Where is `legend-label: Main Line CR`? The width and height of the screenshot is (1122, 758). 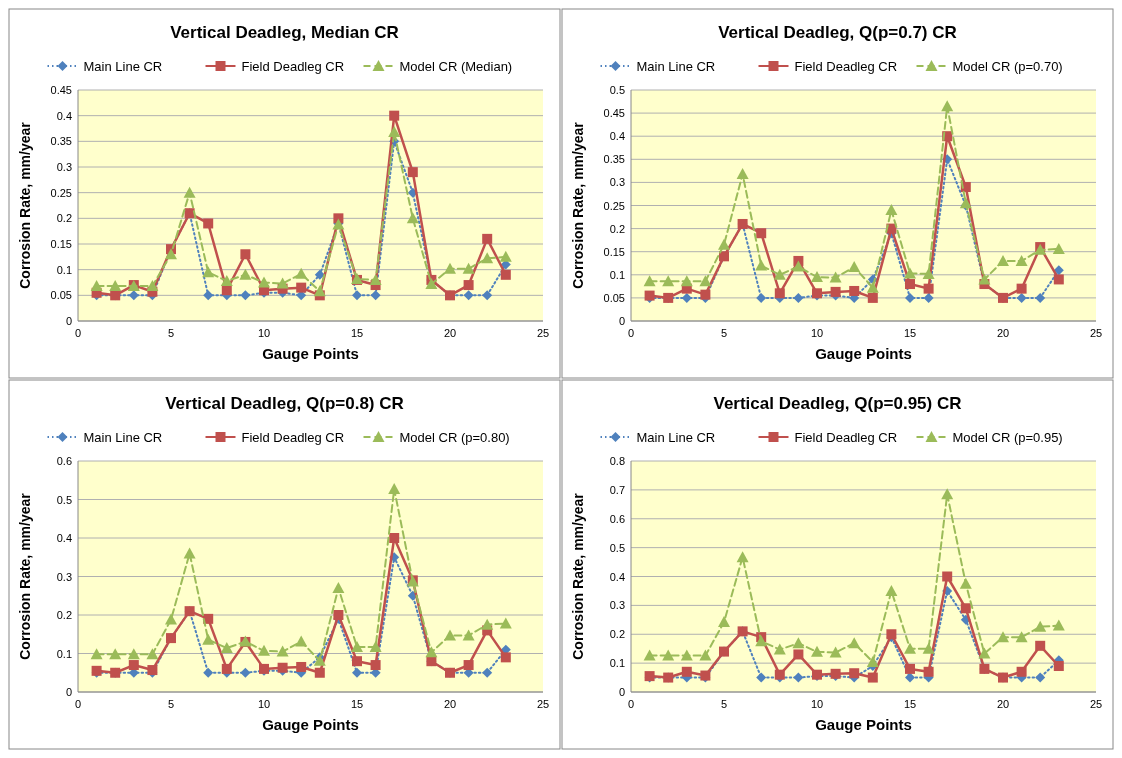 legend-label: Main Line CR is located at coordinates (123, 66).